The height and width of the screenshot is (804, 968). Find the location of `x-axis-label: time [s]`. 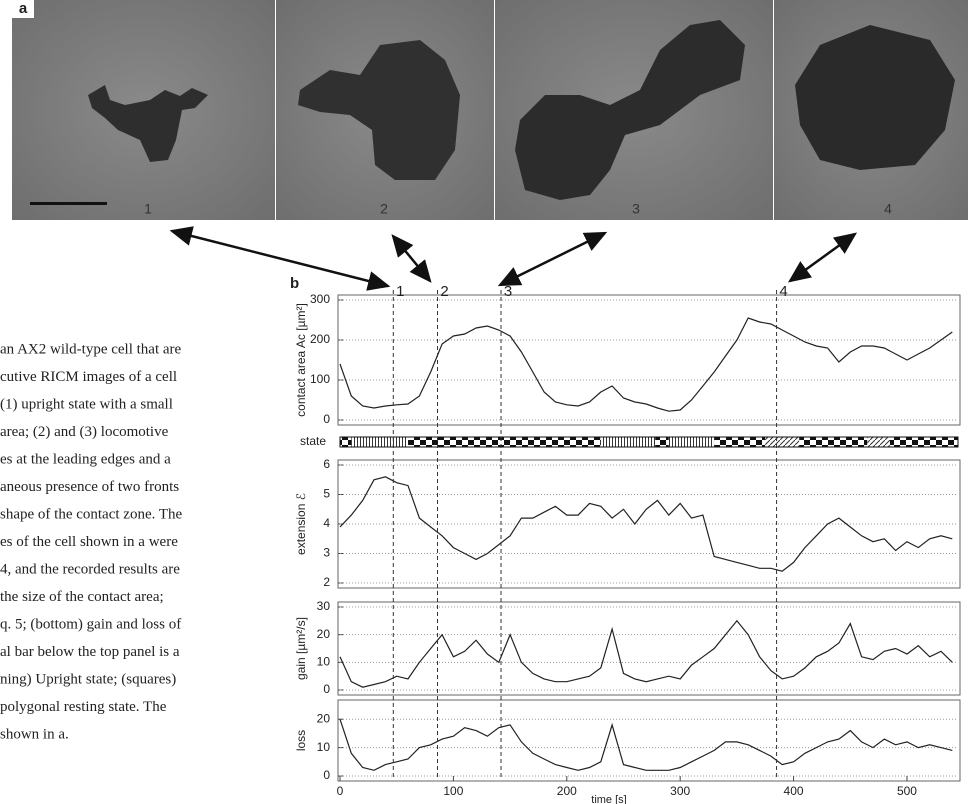

x-axis-label: time [s] is located at coordinates (608, 799).